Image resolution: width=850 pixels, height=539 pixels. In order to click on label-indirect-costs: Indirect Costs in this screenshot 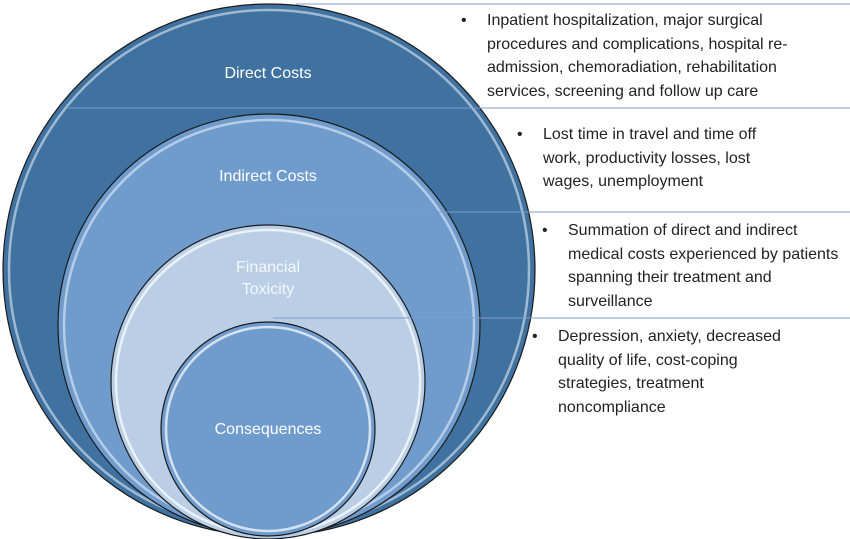, I will do `click(268, 176)`.